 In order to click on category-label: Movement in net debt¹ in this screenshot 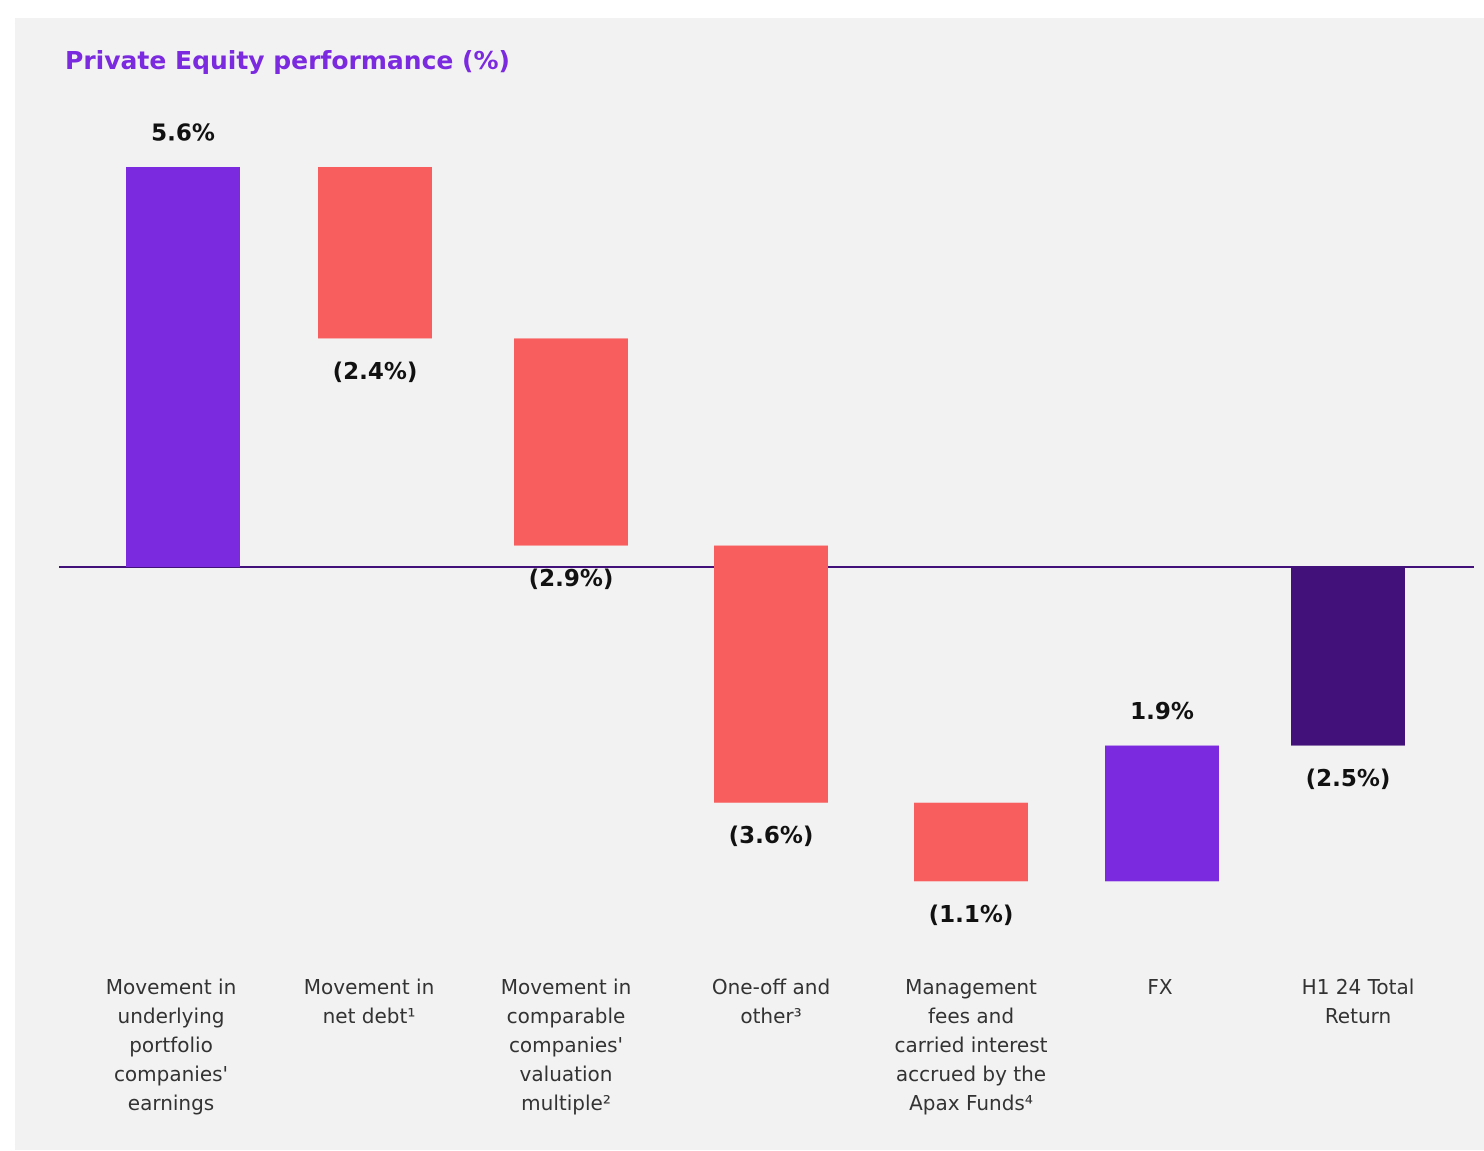, I will do `click(369, 1001)`.